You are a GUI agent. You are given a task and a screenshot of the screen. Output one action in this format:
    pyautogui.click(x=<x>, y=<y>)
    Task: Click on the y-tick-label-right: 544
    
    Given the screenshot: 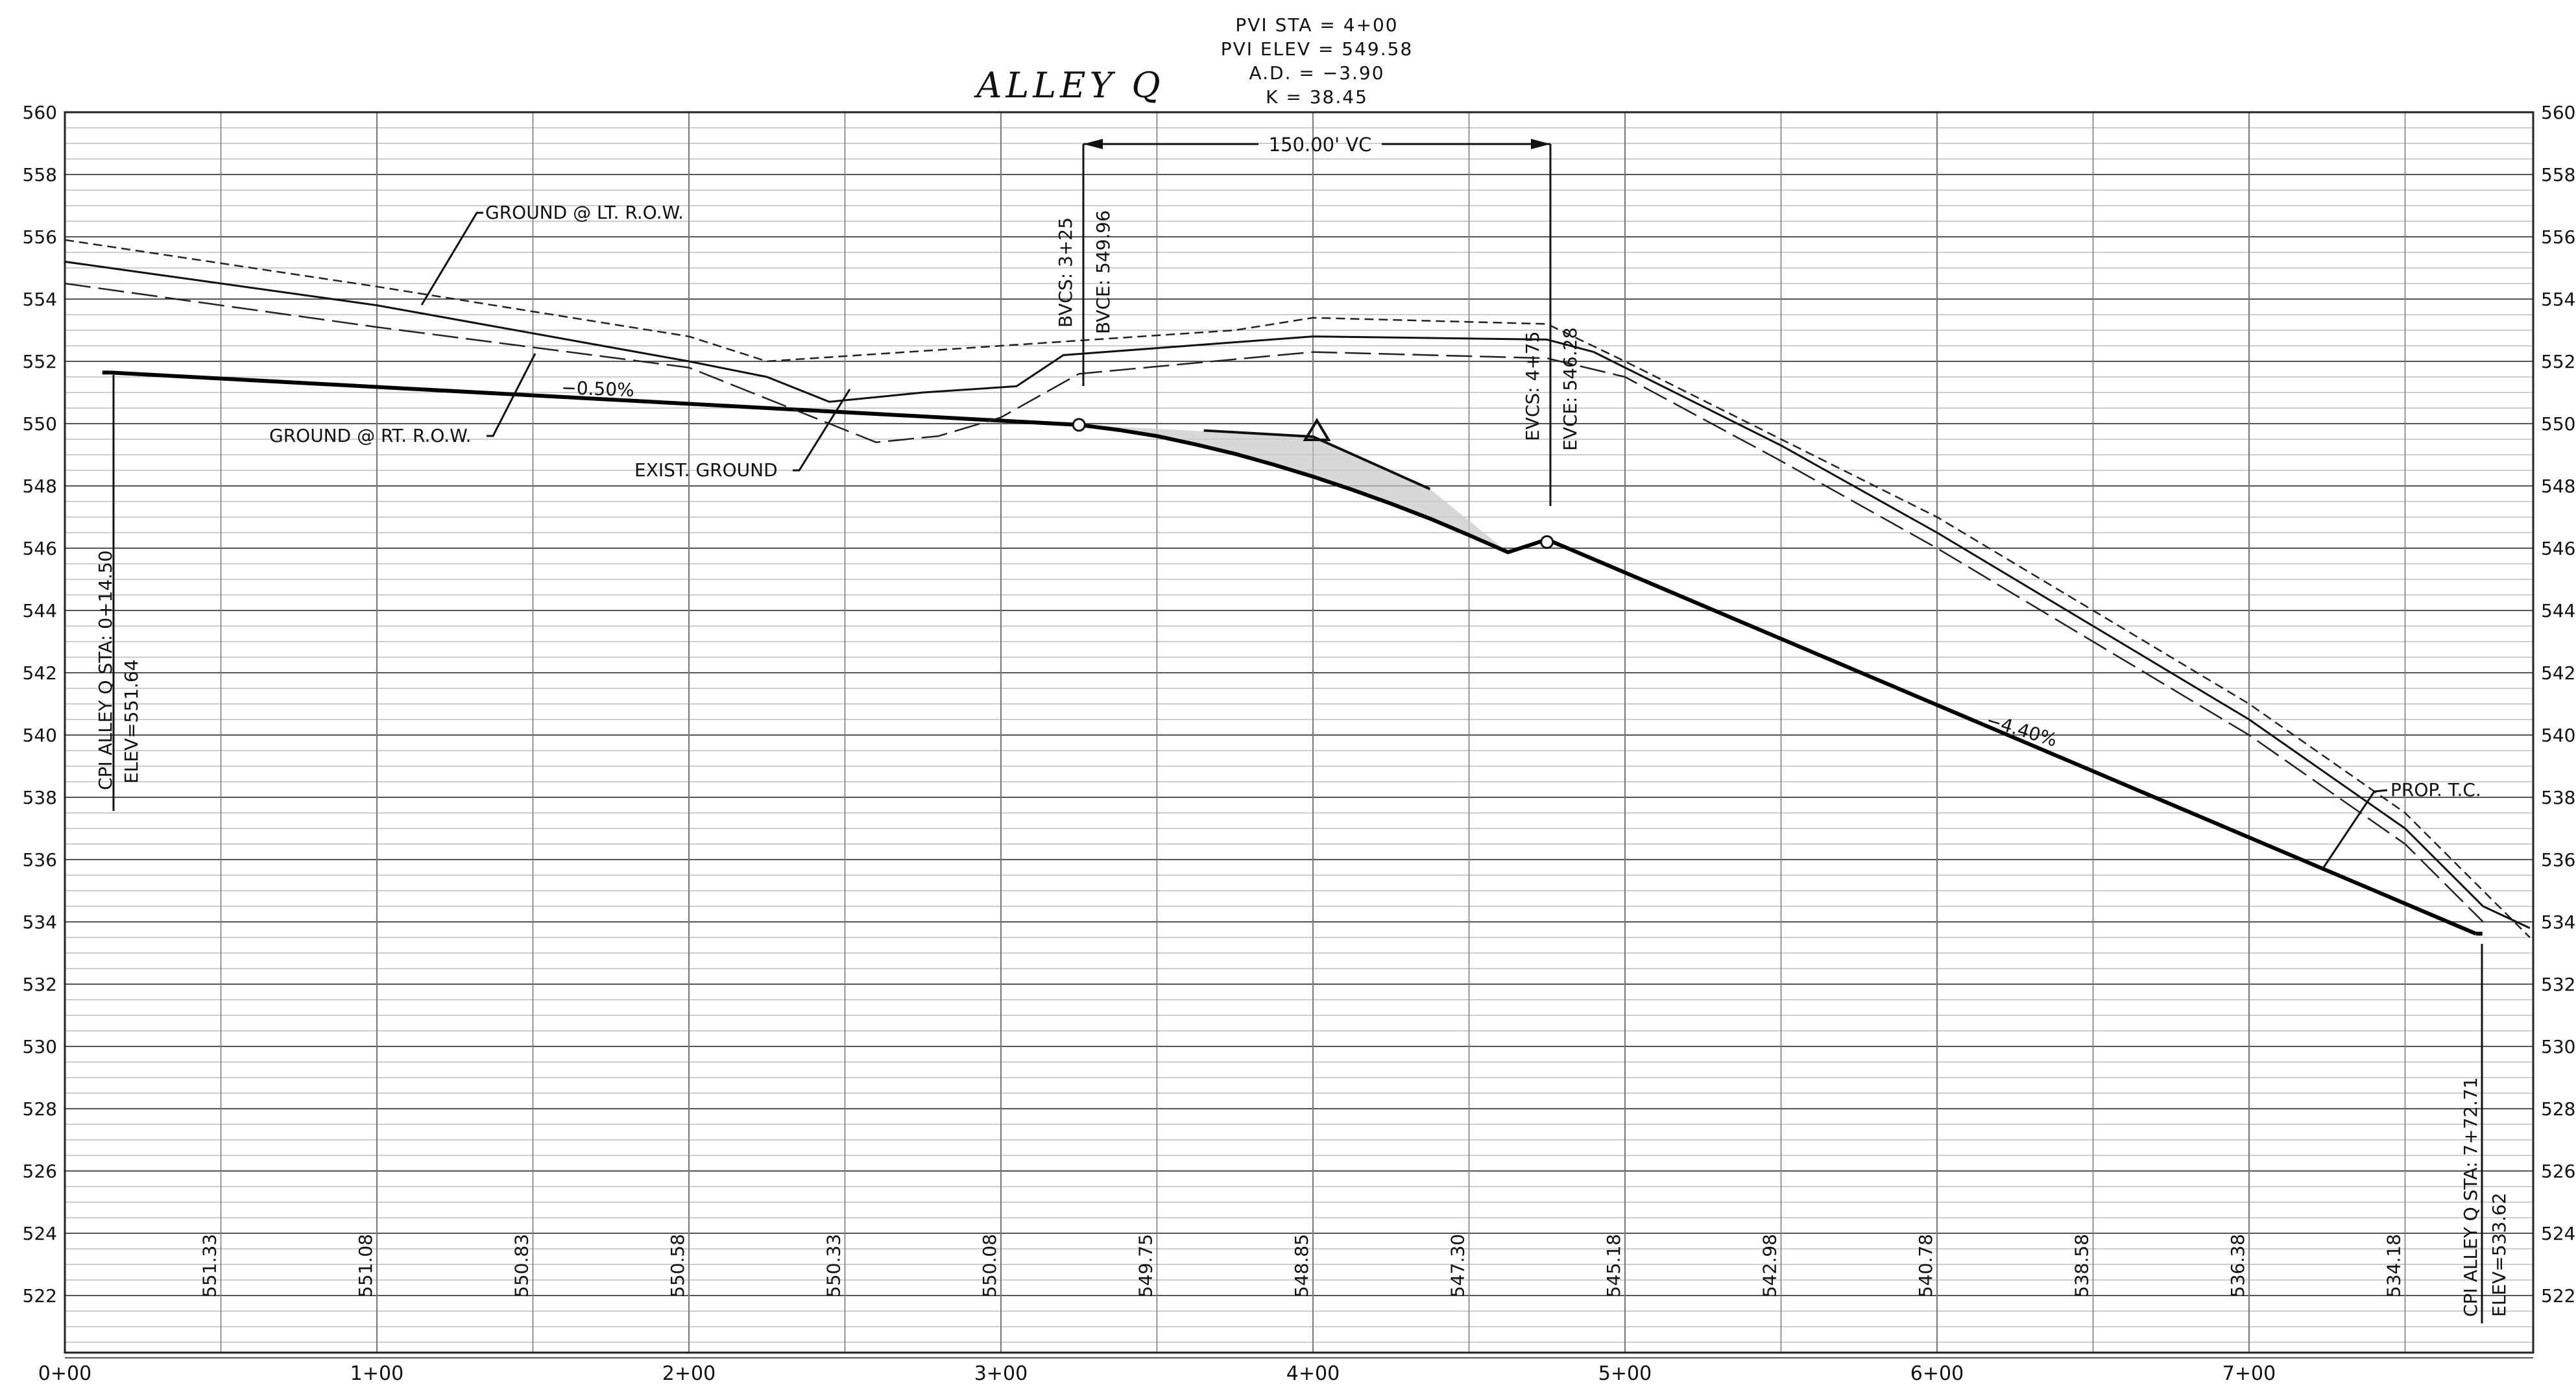 What is the action you would take?
    pyautogui.click(x=2558, y=610)
    